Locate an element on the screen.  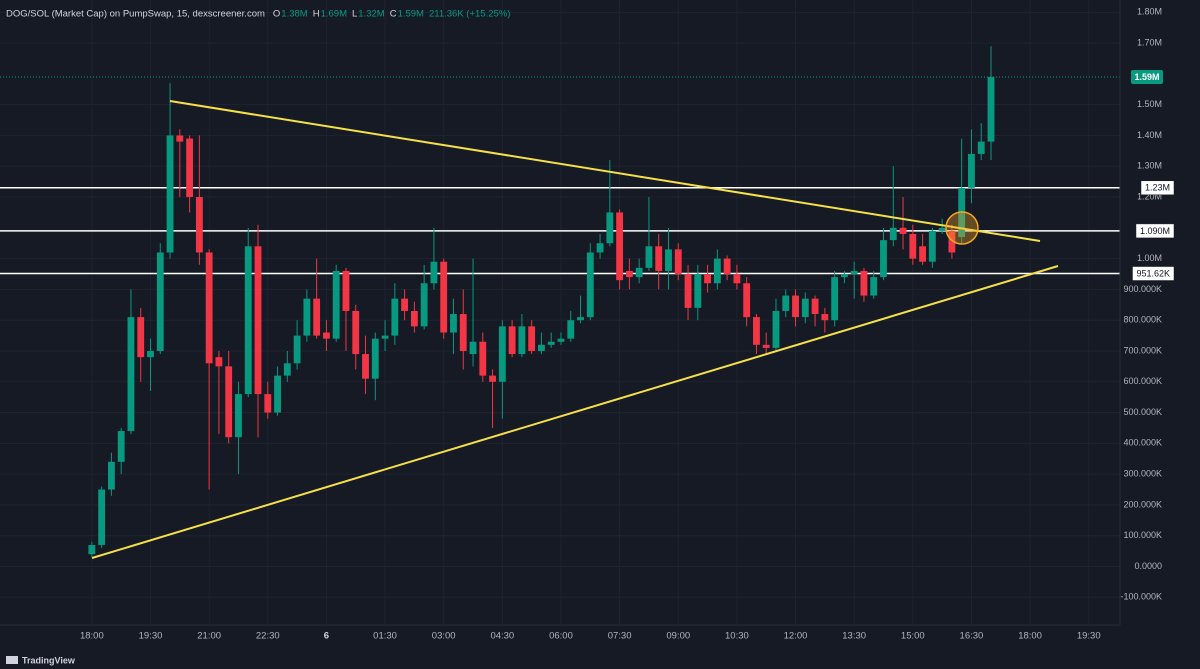
y-tick-label: 1.40M is located at coordinates (1149, 135).